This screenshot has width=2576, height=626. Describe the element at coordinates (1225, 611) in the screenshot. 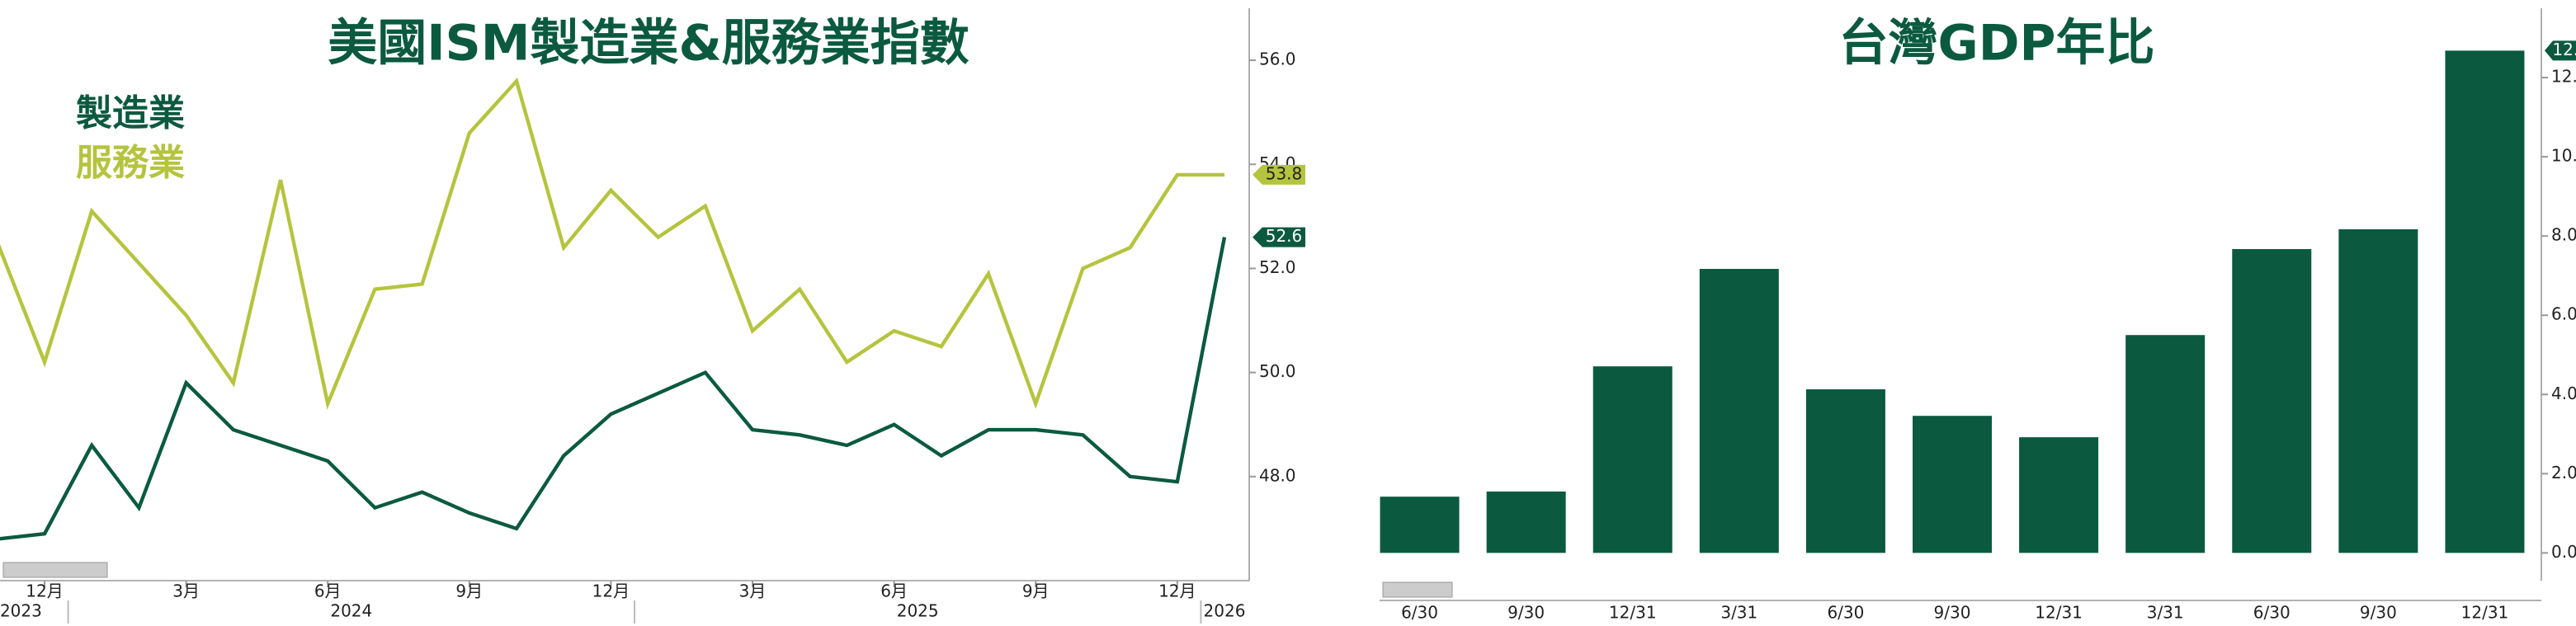

I see `x-group-label: 2026` at that location.